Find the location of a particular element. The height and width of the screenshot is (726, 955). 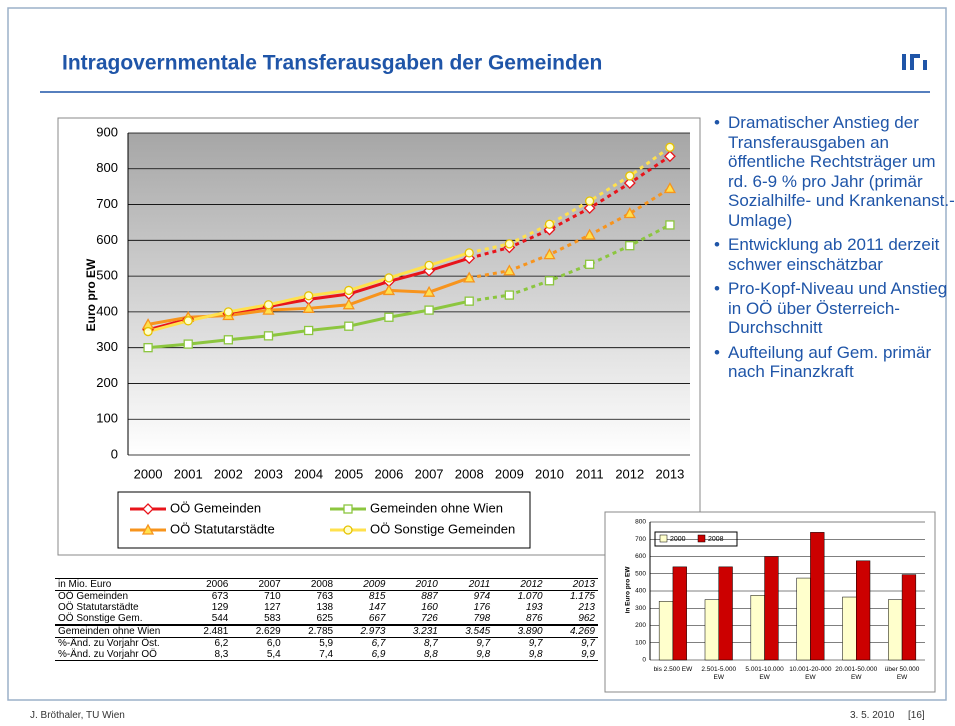

footer-author: J. Bröthaler, TU Wien is located at coordinates (77, 715).